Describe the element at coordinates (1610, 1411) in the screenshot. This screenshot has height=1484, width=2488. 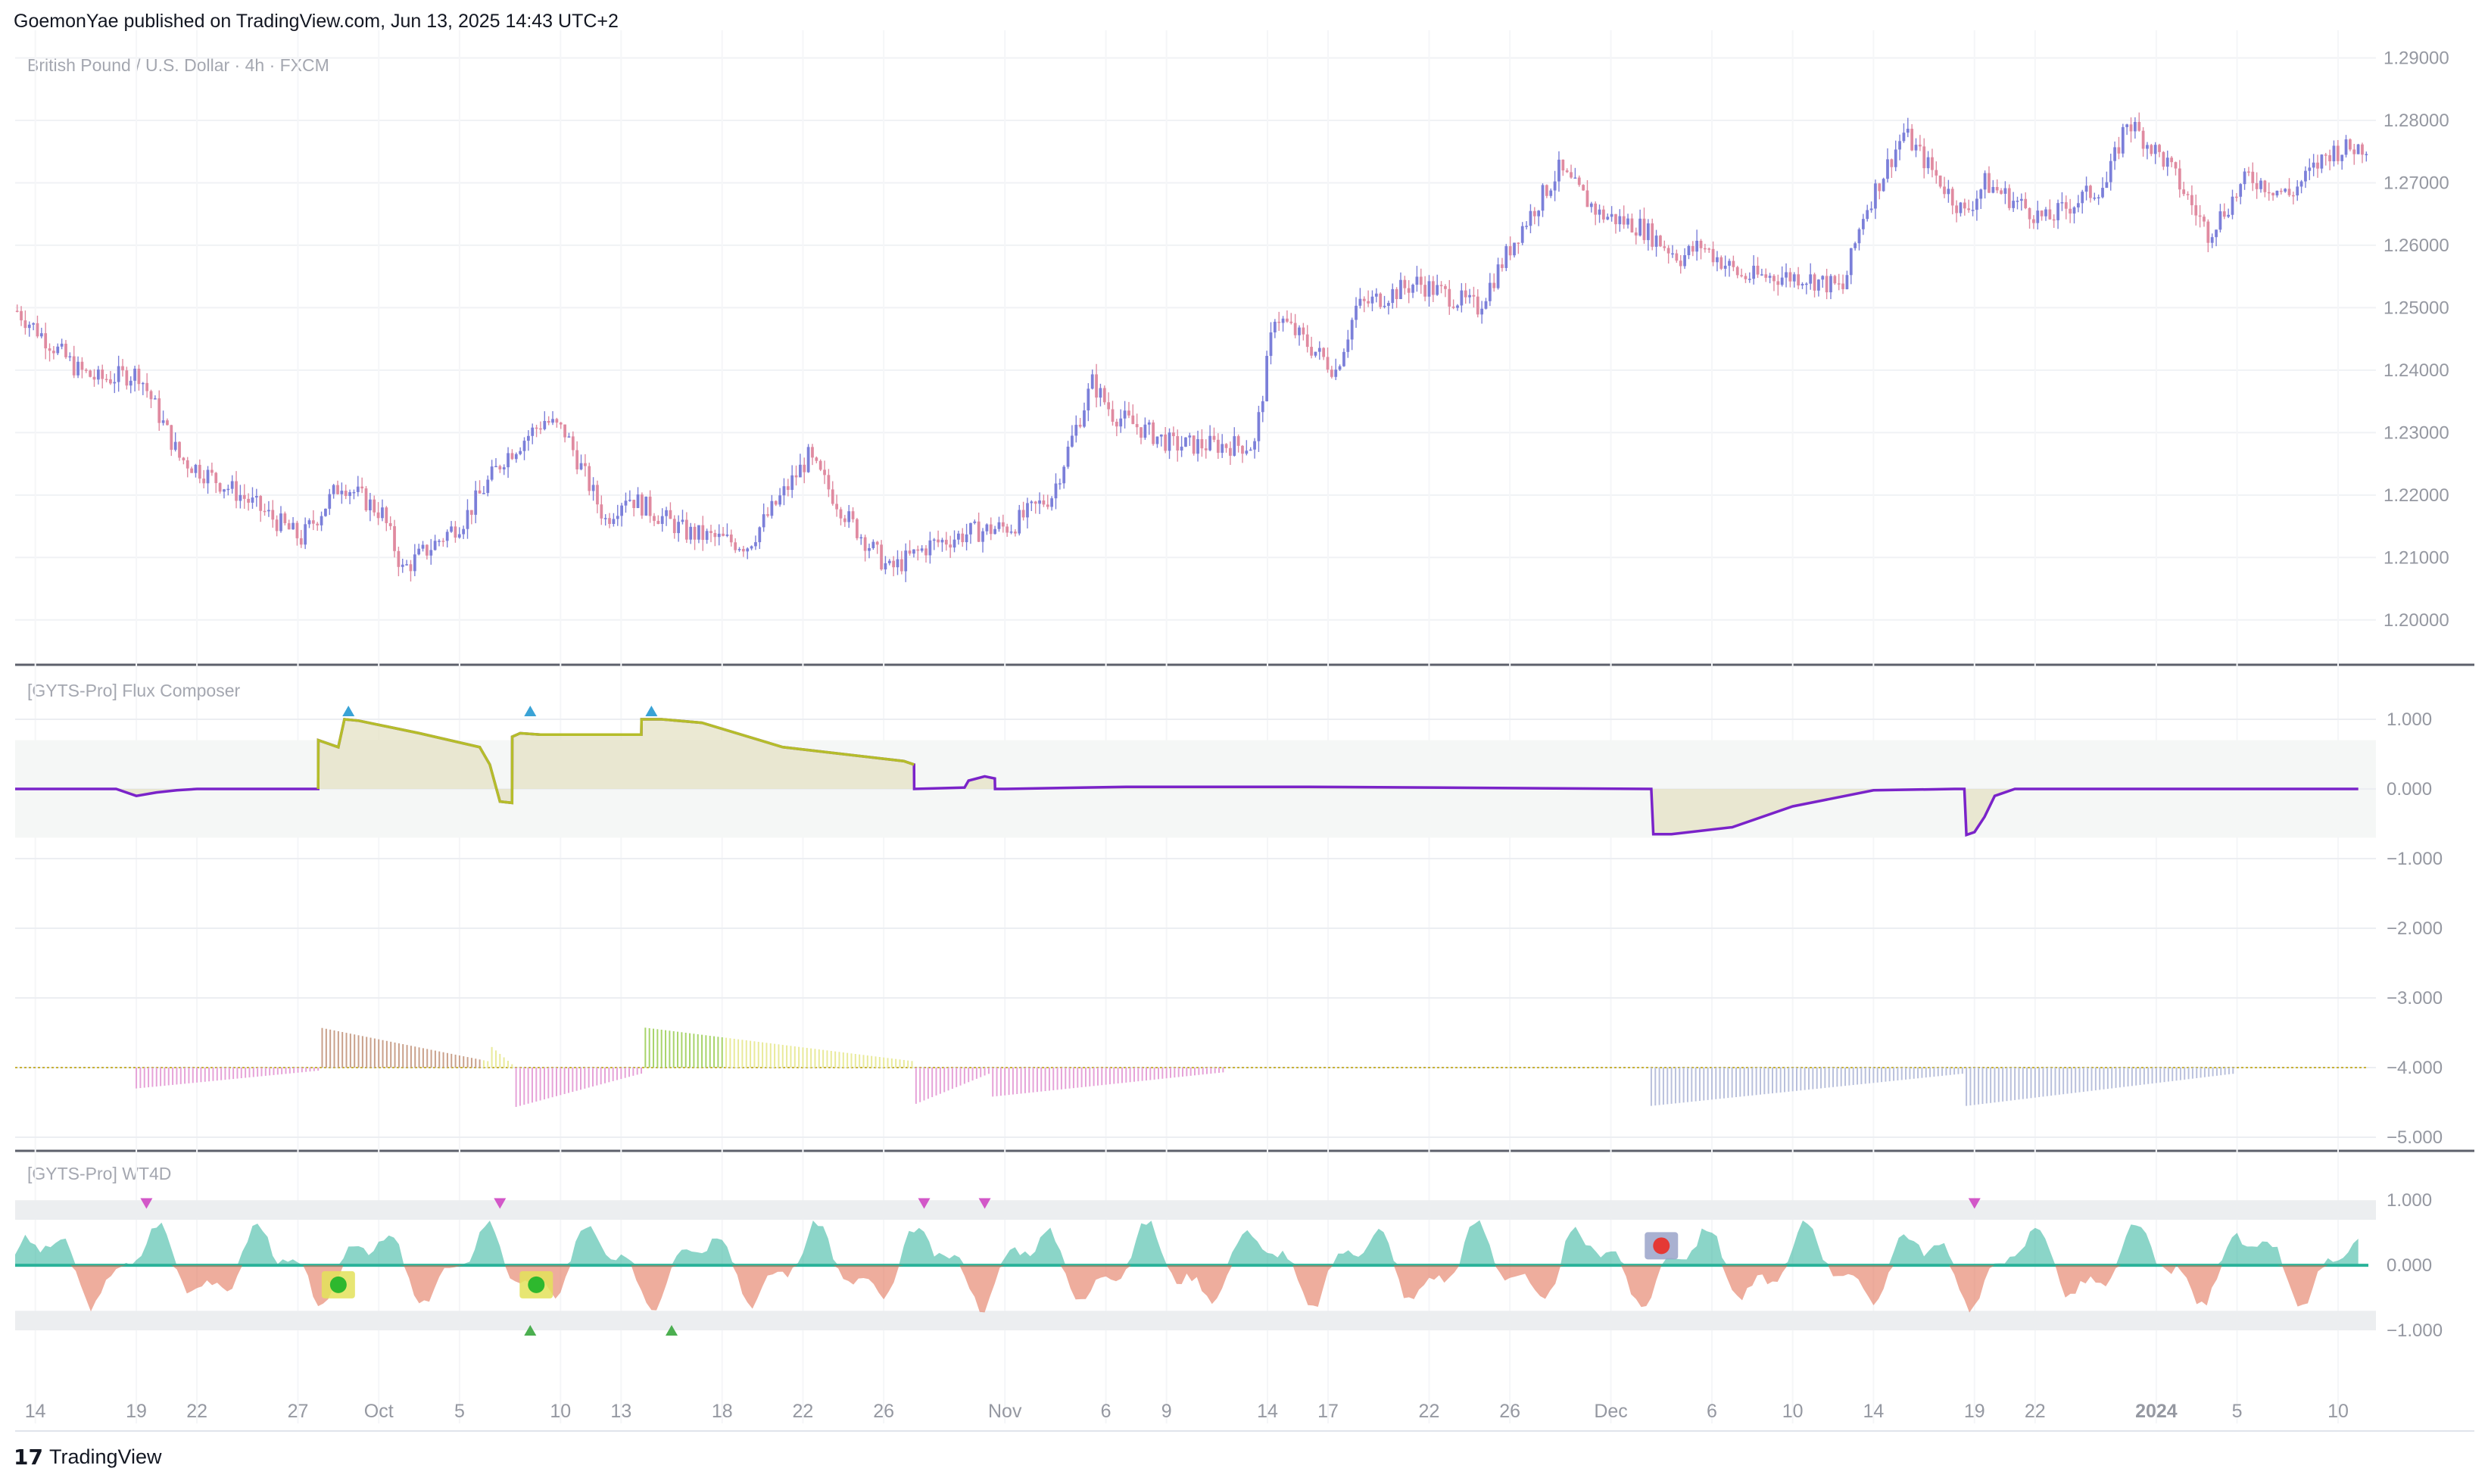
I see `time-tick-label: Dec` at that location.